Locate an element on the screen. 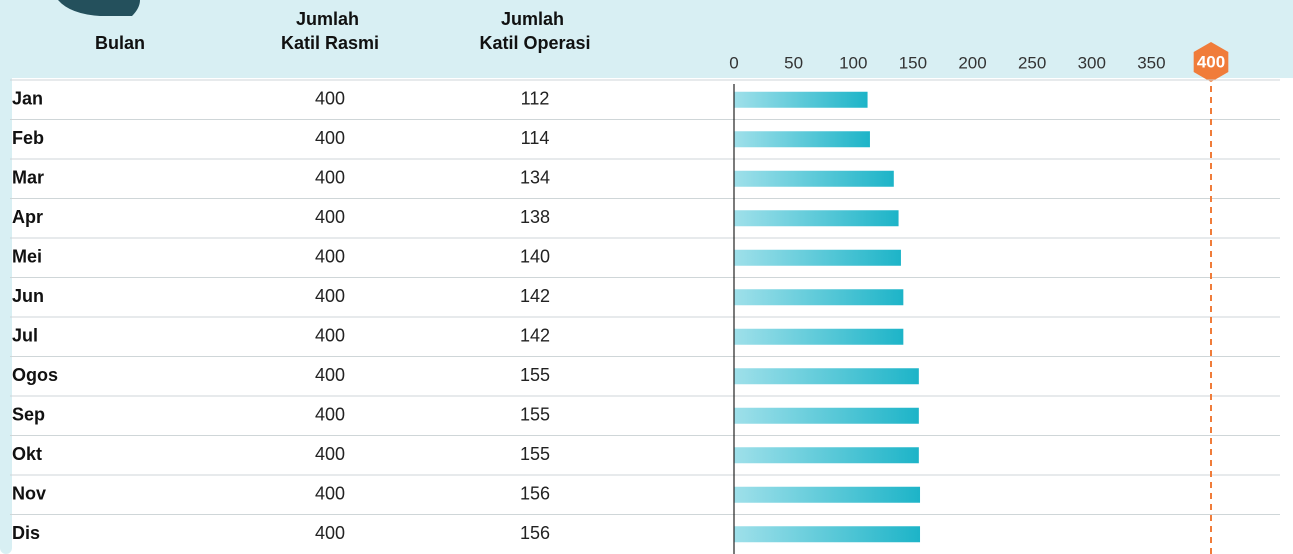 This screenshot has height=554, width=1293. x-tick-label: 300 is located at coordinates (1092, 62).